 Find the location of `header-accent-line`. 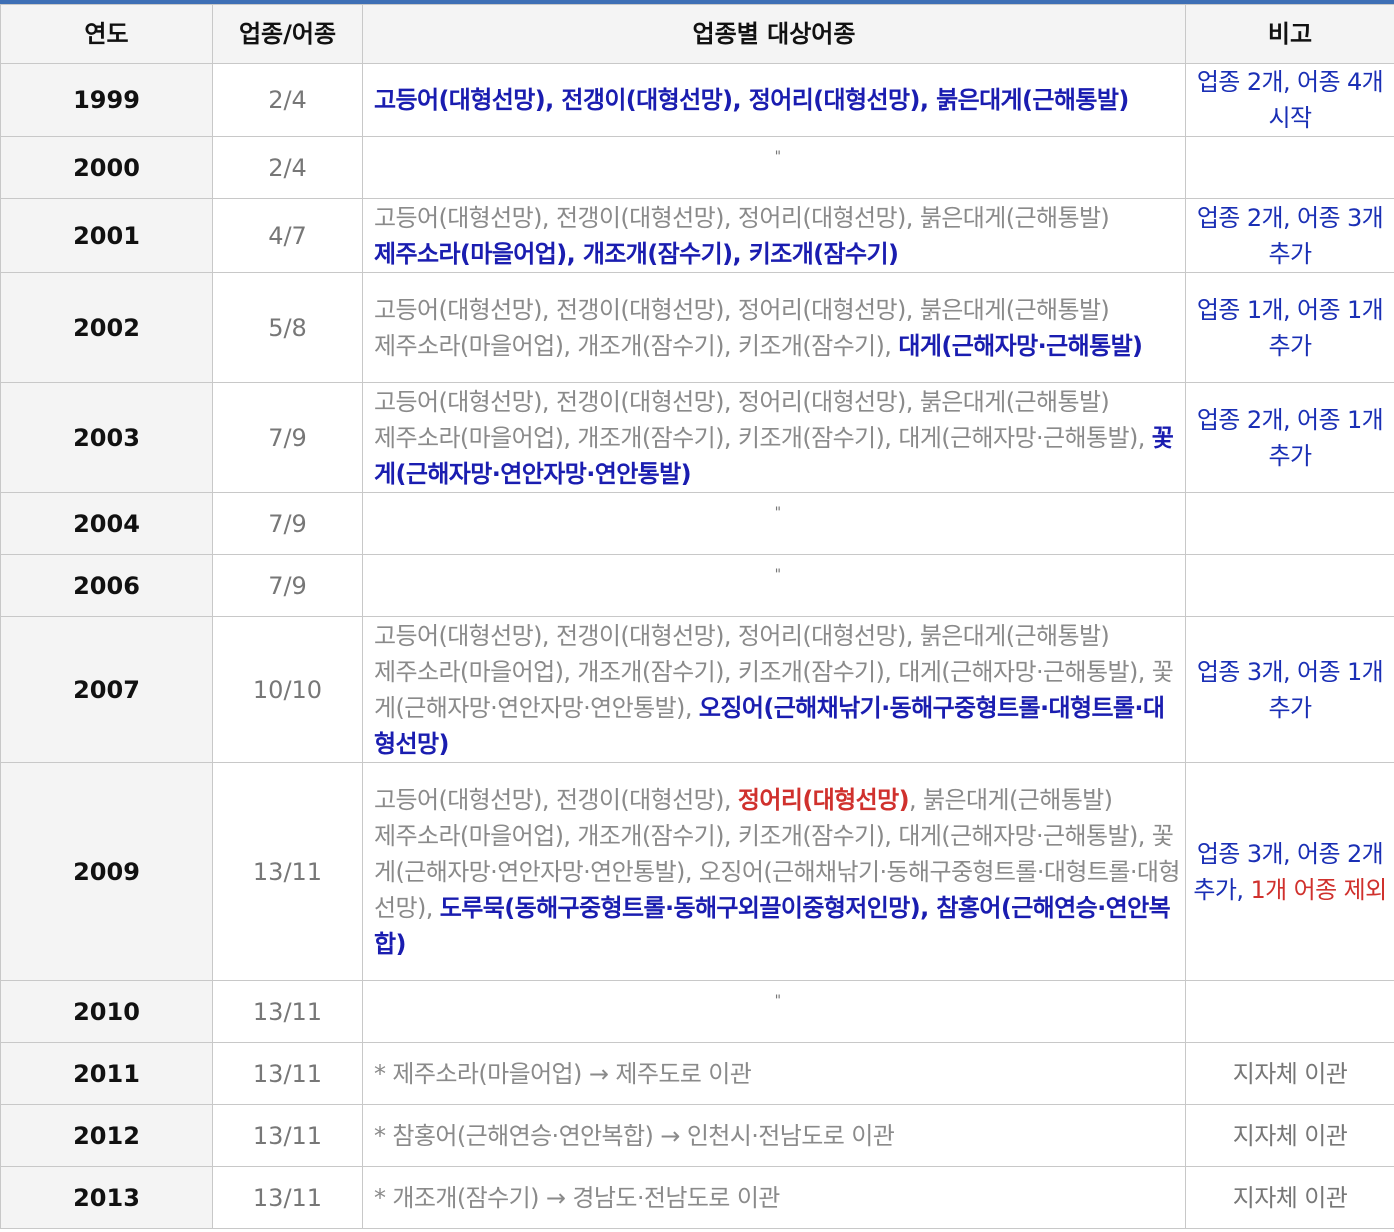

header-accent-line is located at coordinates (697, 2).